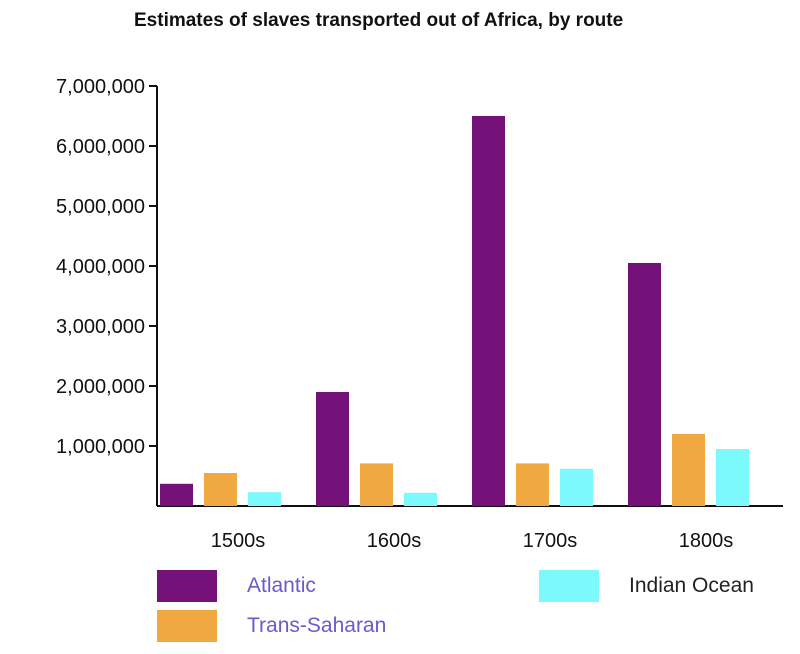 The image size is (800, 654). What do you see at coordinates (176, 494) in the screenshot?
I see `bar-atlantic-1500s` at bounding box center [176, 494].